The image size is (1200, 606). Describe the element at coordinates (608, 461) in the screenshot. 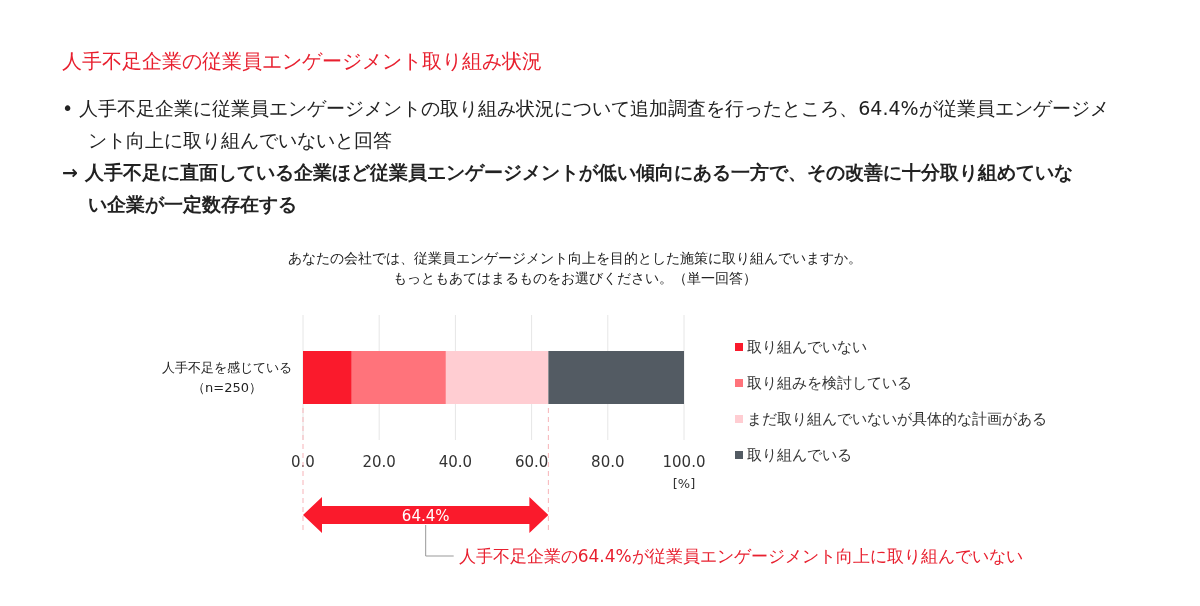

I see `x-tick-label: 80.0` at that location.